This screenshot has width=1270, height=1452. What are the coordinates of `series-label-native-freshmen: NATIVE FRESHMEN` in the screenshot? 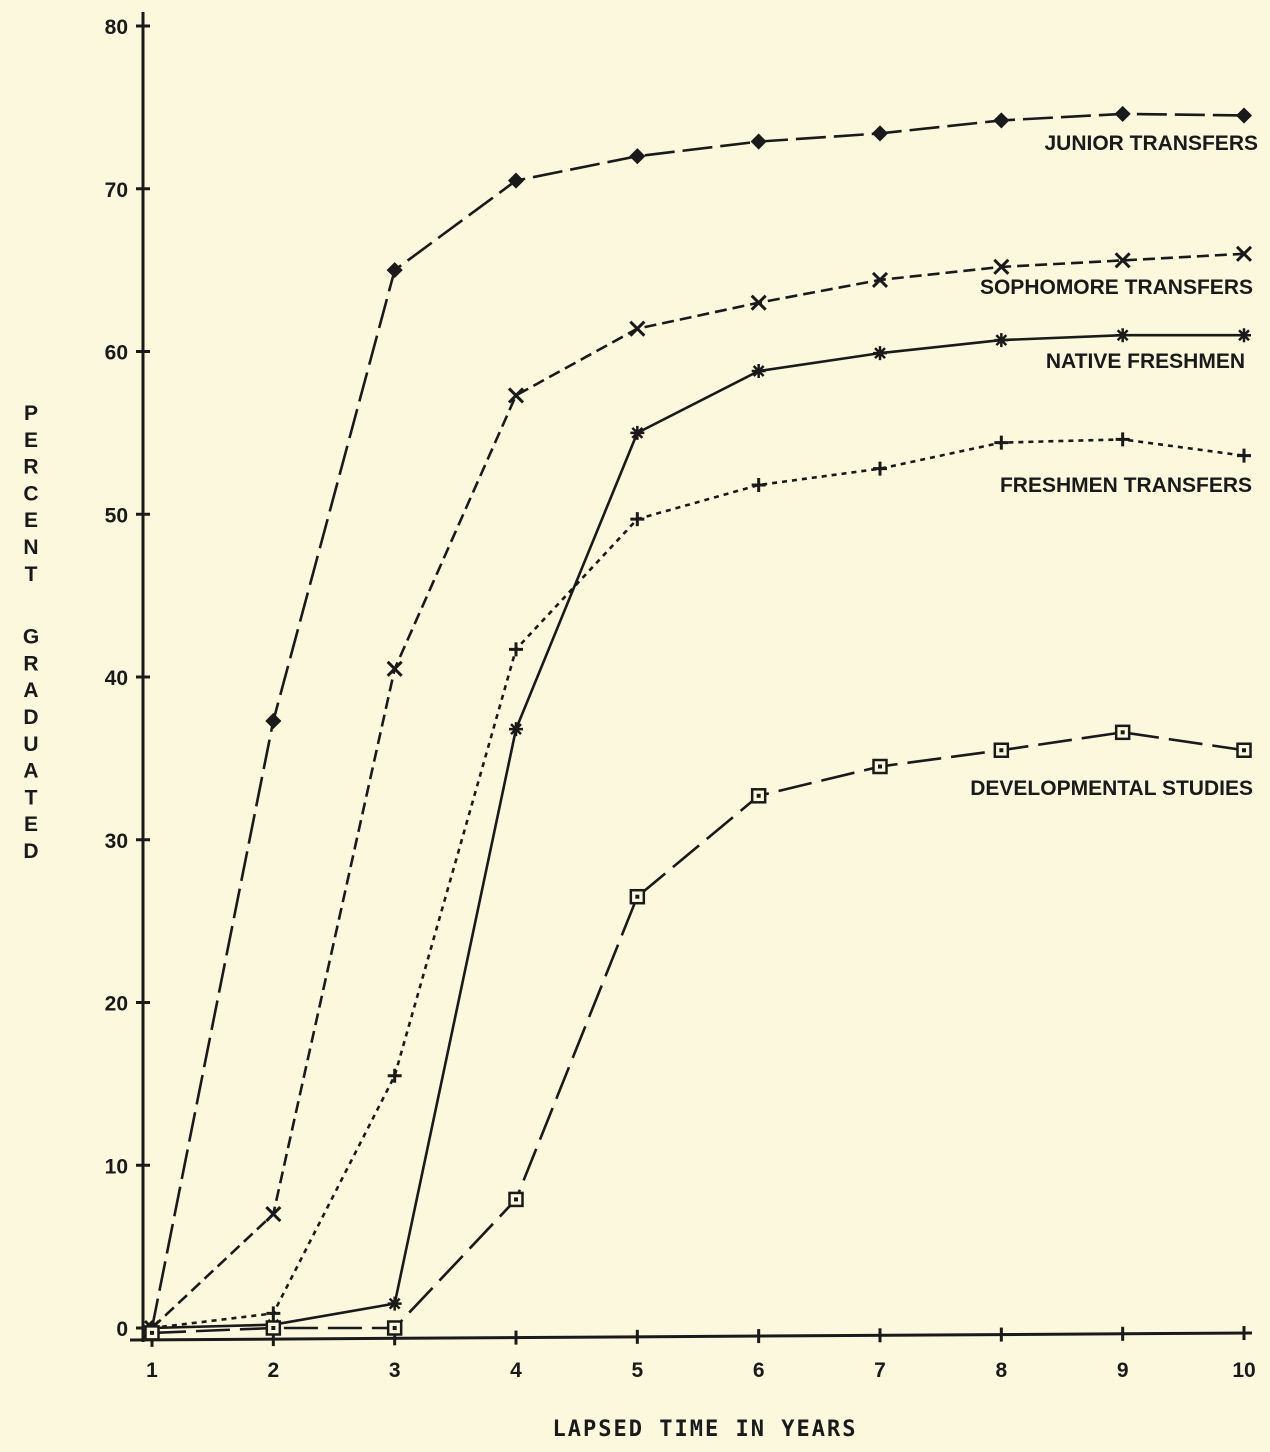 It's located at (1145, 361).